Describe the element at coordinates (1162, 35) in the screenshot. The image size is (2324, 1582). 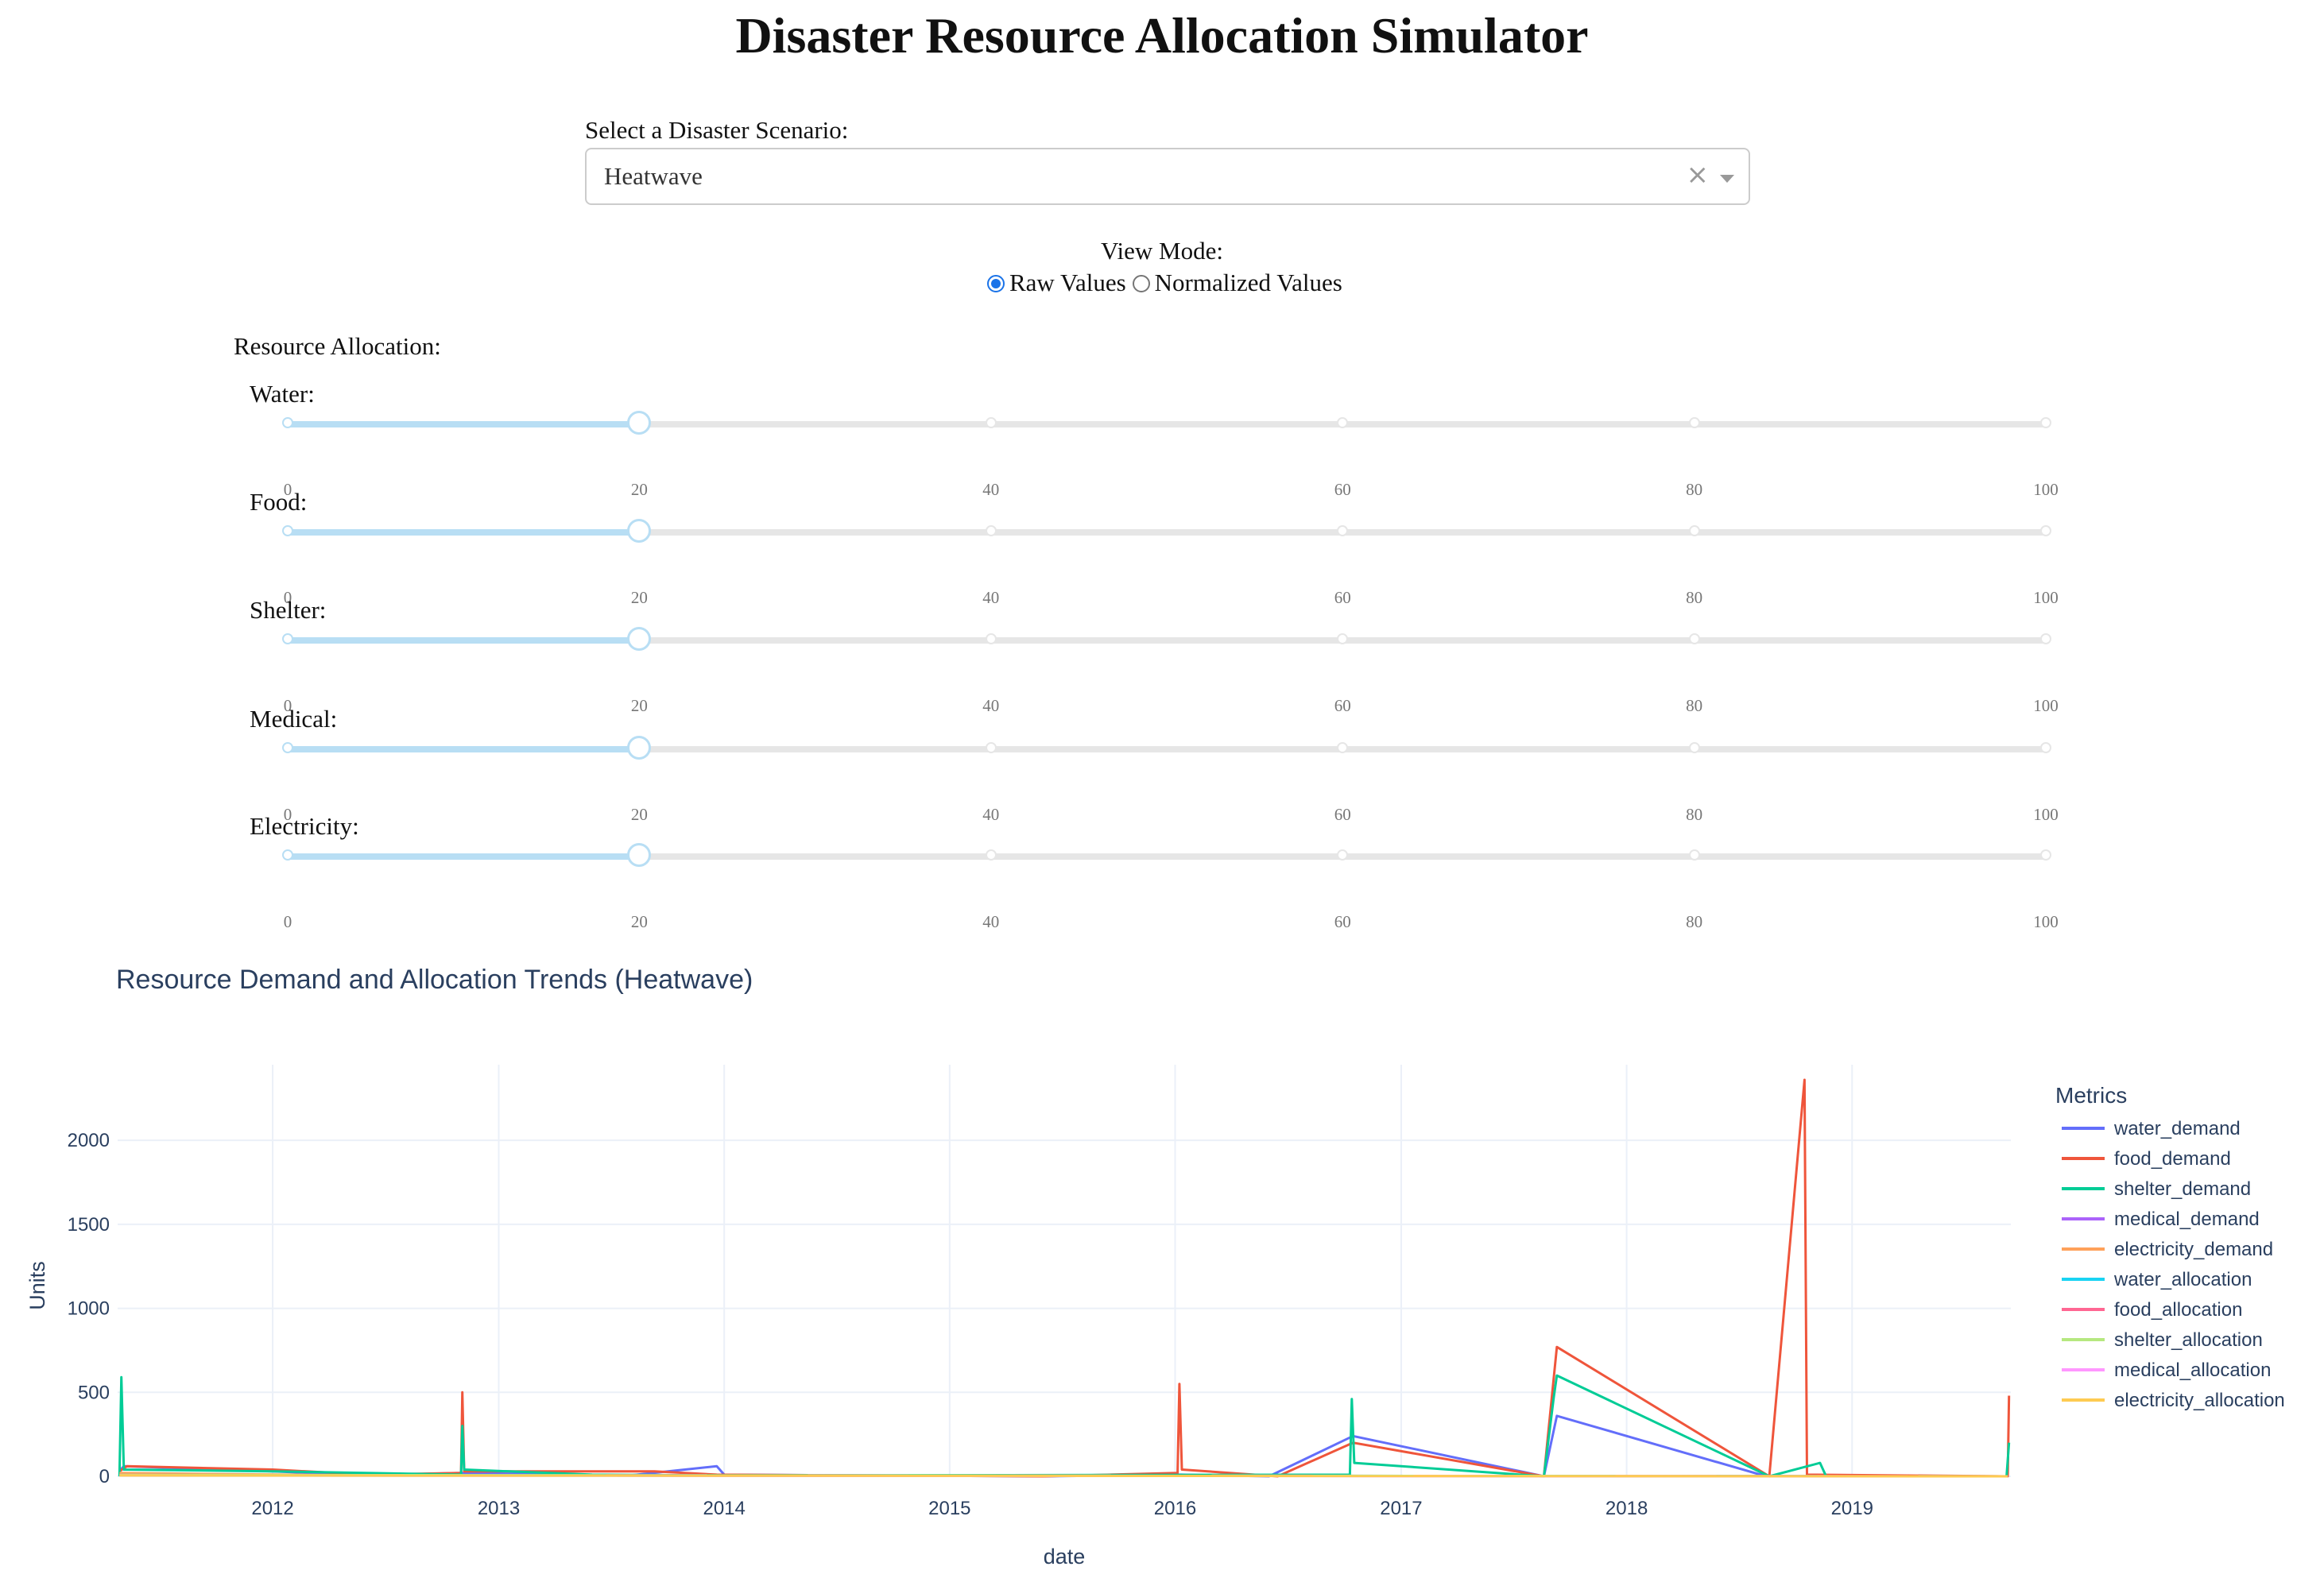
I see `page-title: Disaster Resource Allocation Simulator` at that location.